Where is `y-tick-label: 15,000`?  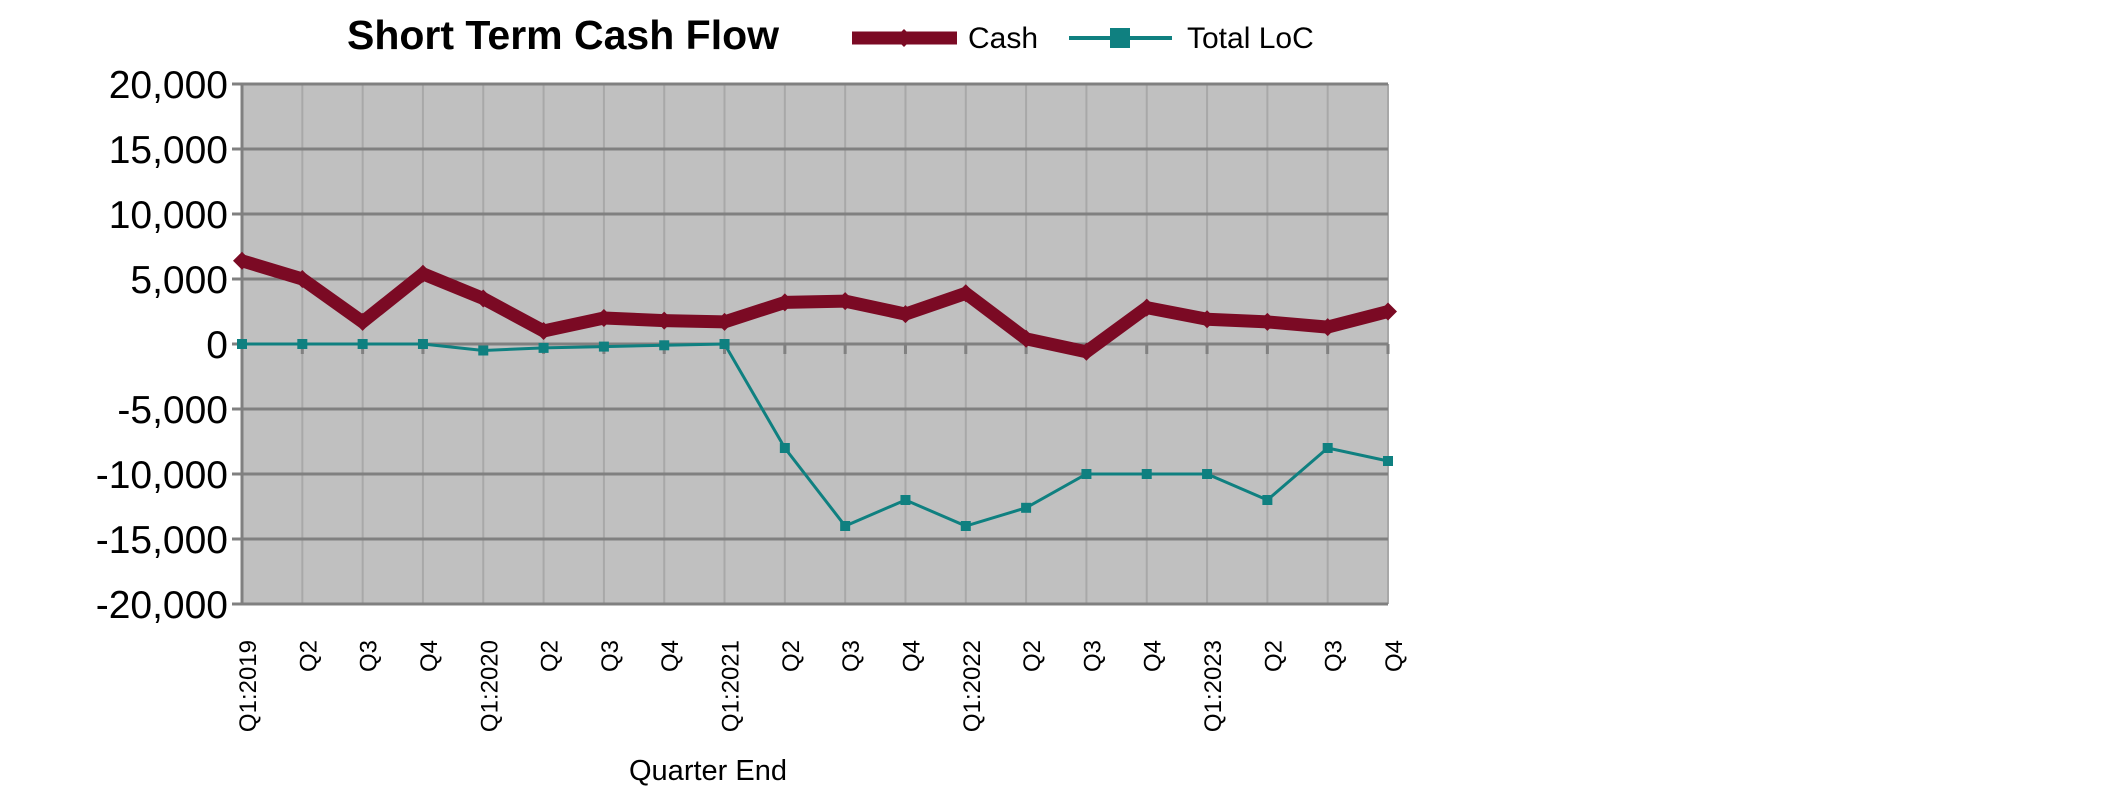
y-tick-label: 15,000 is located at coordinates (168, 150).